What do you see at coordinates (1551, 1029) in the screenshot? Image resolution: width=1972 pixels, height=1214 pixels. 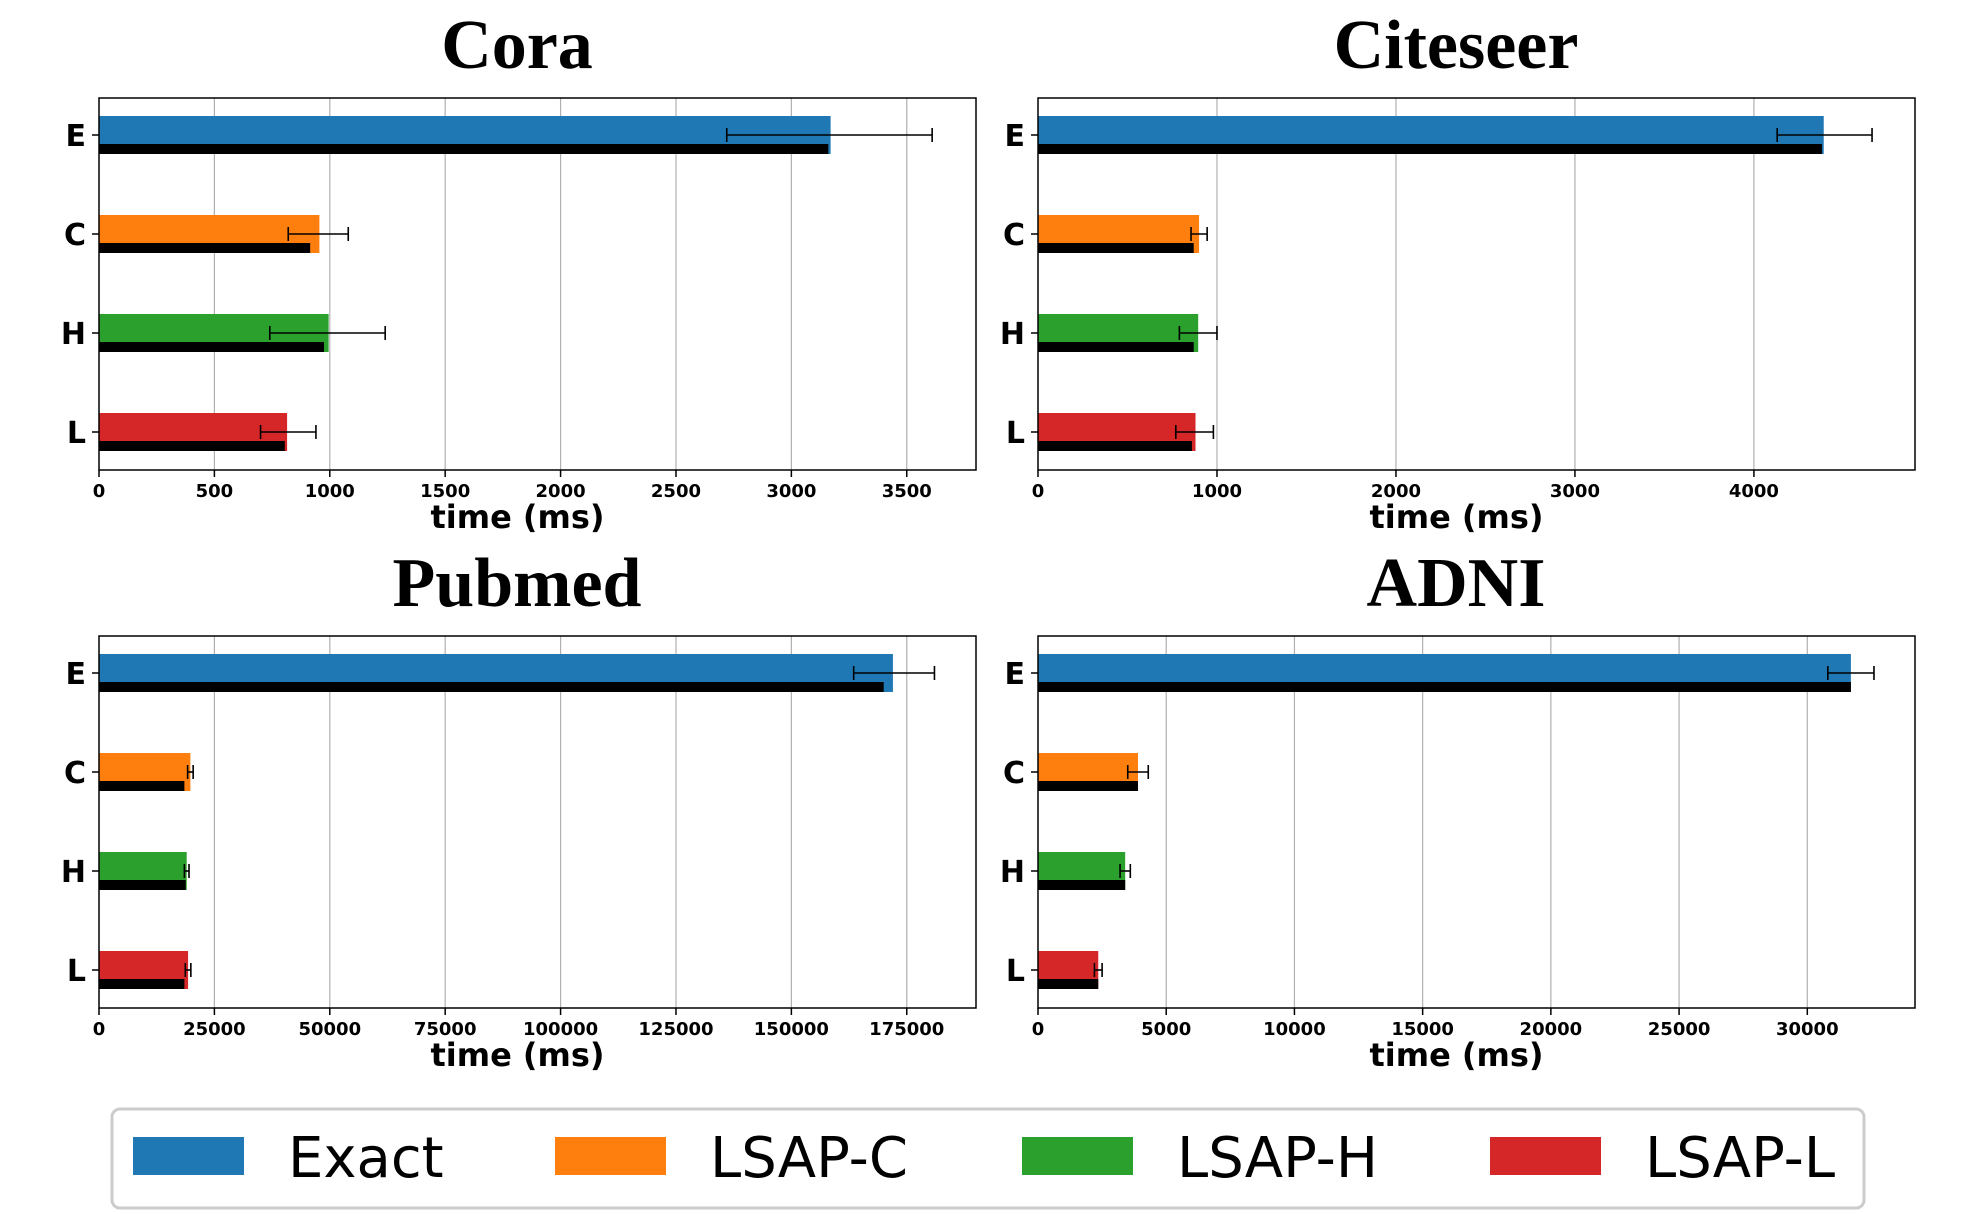 I see `x-tick-label: 20000` at bounding box center [1551, 1029].